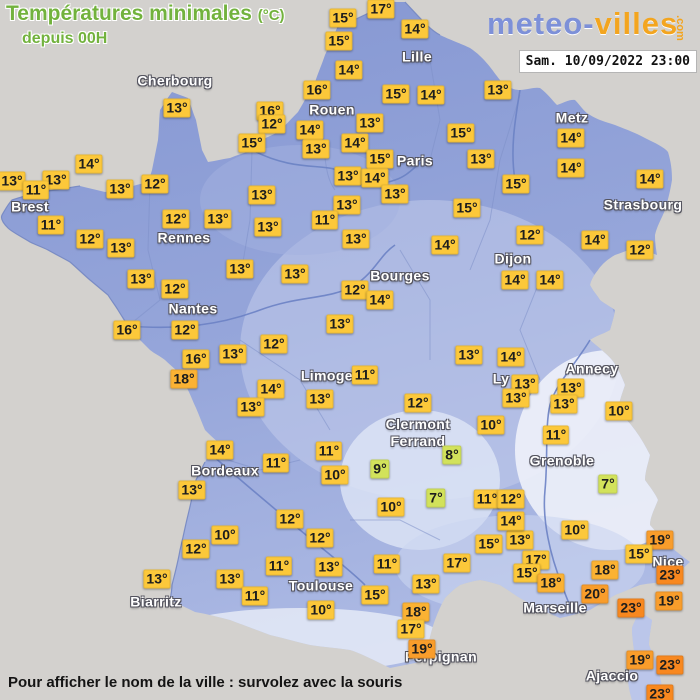 Image resolution: width=700 pixels, height=700 pixels. Describe the element at coordinates (452, 455) in the screenshot. I see `temperature-label: 8°` at that location.